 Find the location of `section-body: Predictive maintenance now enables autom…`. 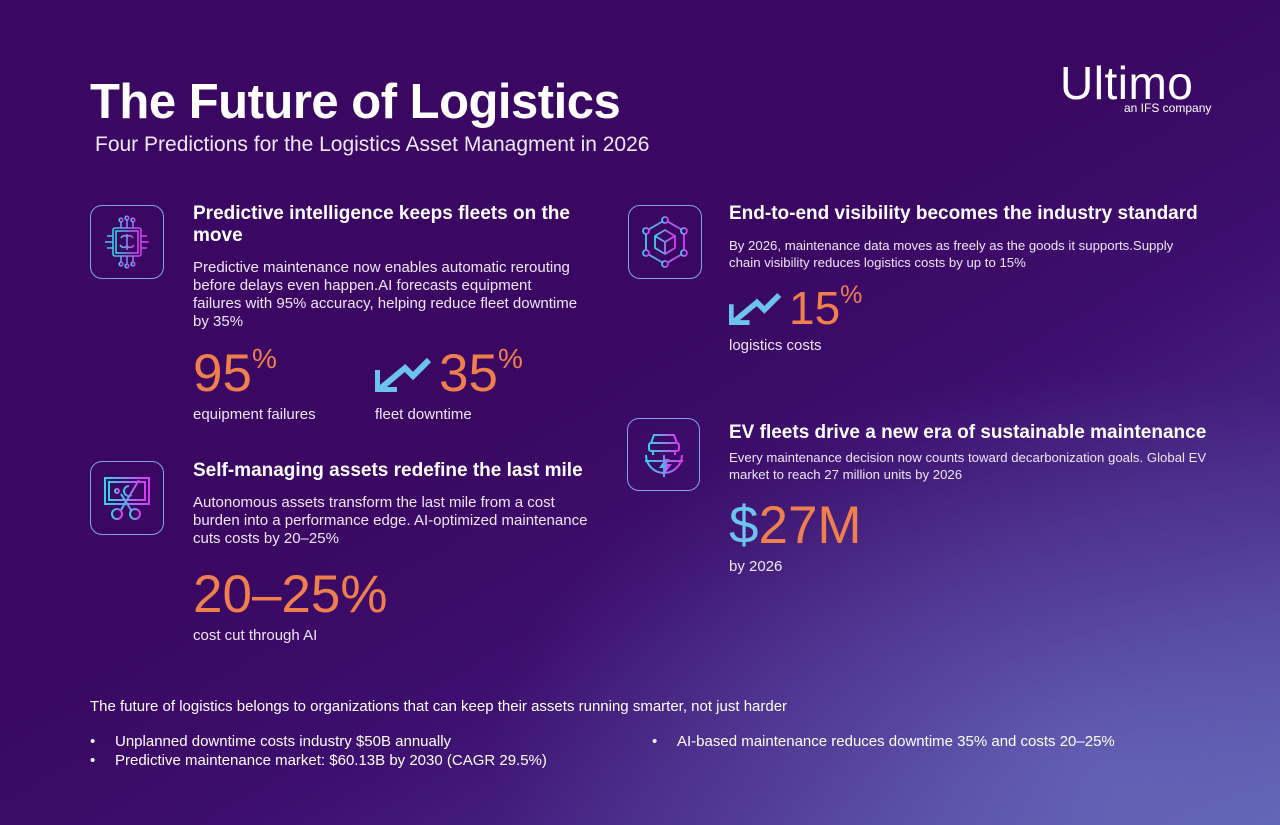

section-body: Predictive maintenance now enables autom… is located at coordinates (385, 294).